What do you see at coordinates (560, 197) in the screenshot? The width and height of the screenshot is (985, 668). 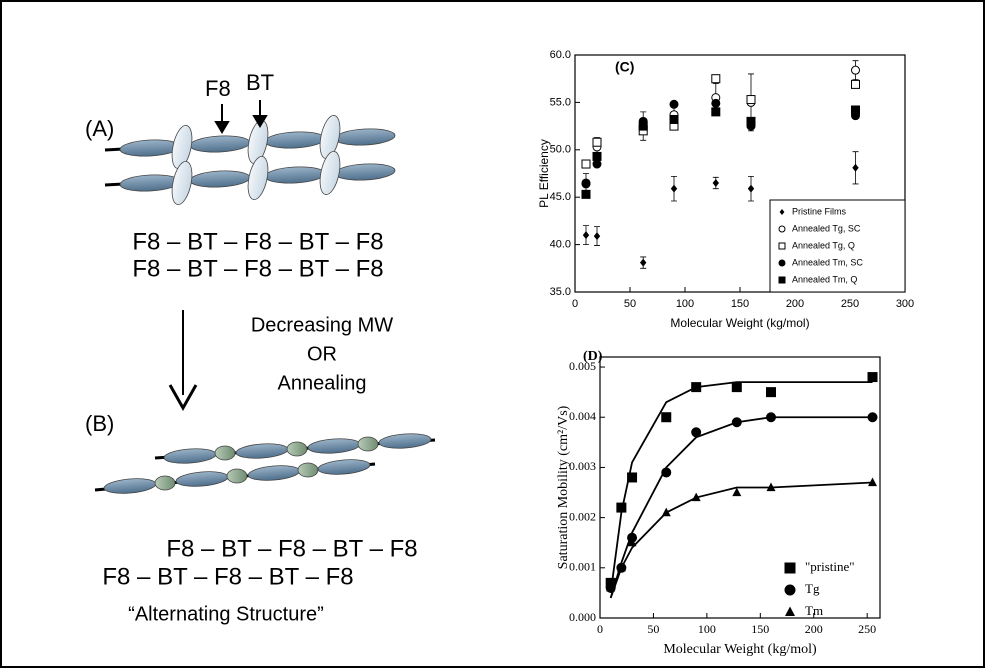 I see `y-tick-label: 45.0` at bounding box center [560, 197].